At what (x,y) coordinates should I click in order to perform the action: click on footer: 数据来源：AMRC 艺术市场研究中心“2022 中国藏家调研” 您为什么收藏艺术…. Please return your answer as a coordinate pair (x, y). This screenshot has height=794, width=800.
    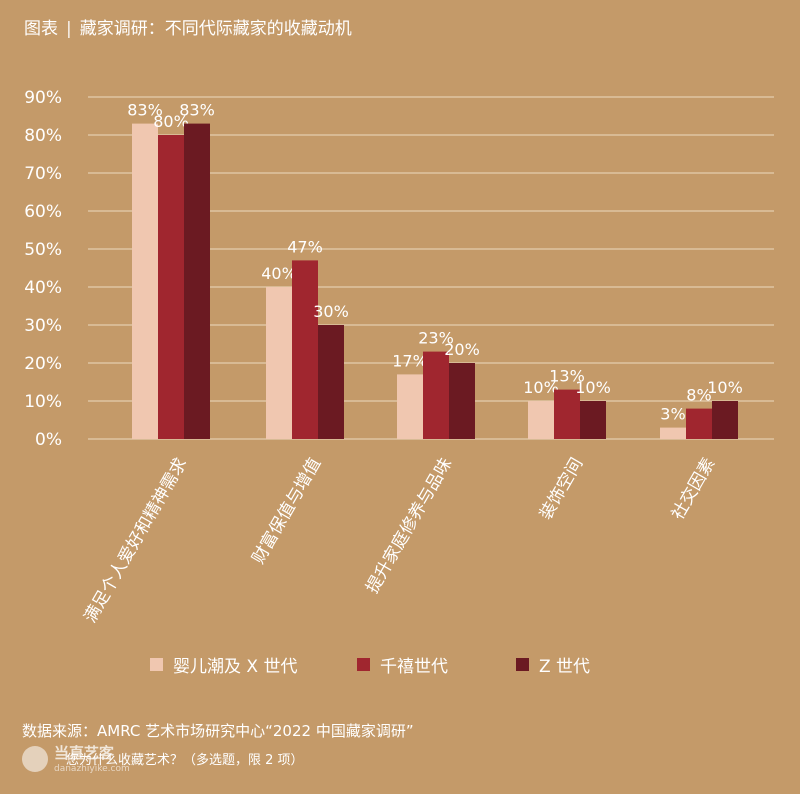
    Looking at the image, I should click on (402, 744).